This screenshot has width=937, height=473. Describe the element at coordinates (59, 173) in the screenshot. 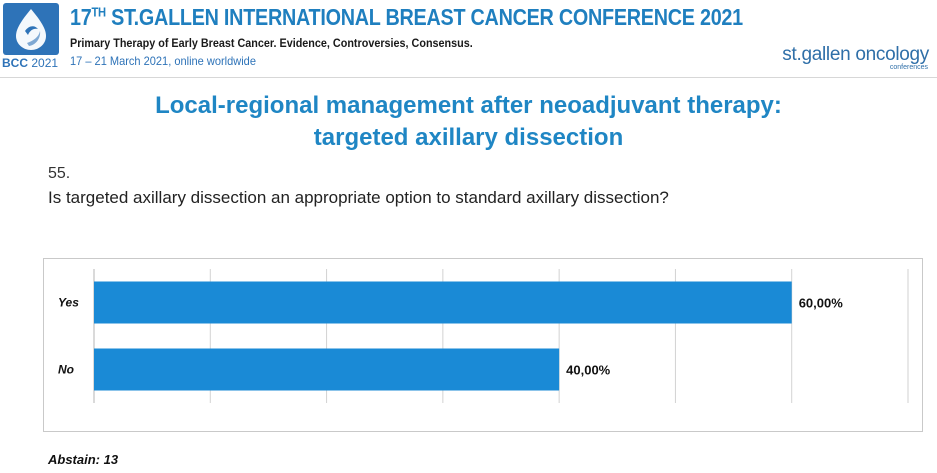

I see `question-number: 55.` at that location.